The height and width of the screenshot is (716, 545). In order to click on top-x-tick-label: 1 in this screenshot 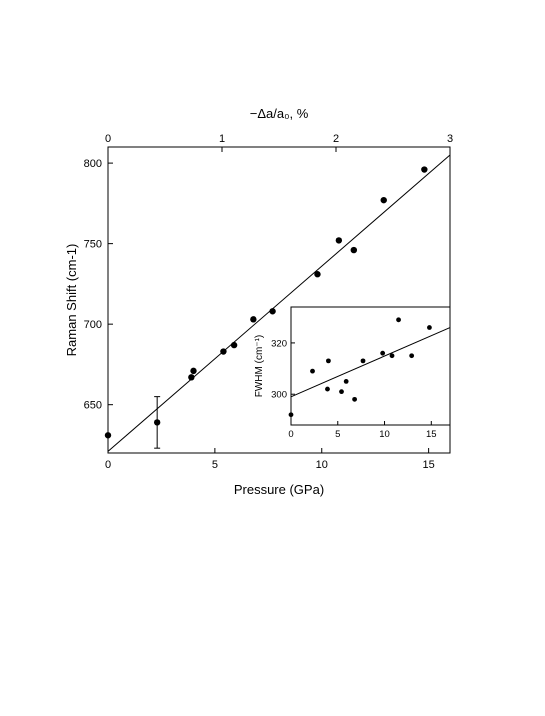, I will do `click(222, 139)`.